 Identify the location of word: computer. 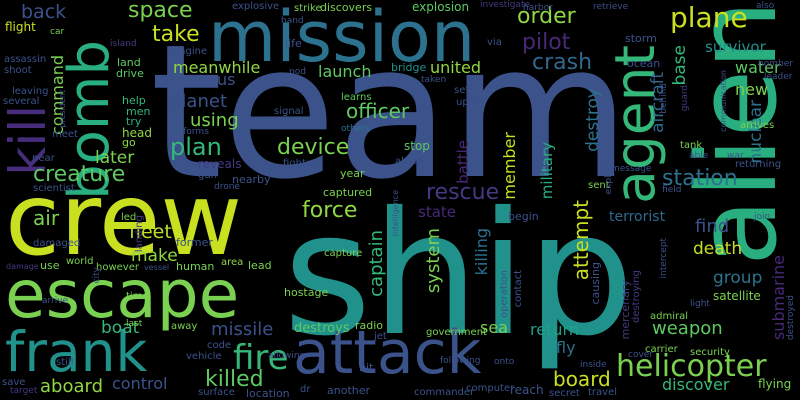
(490, 388).